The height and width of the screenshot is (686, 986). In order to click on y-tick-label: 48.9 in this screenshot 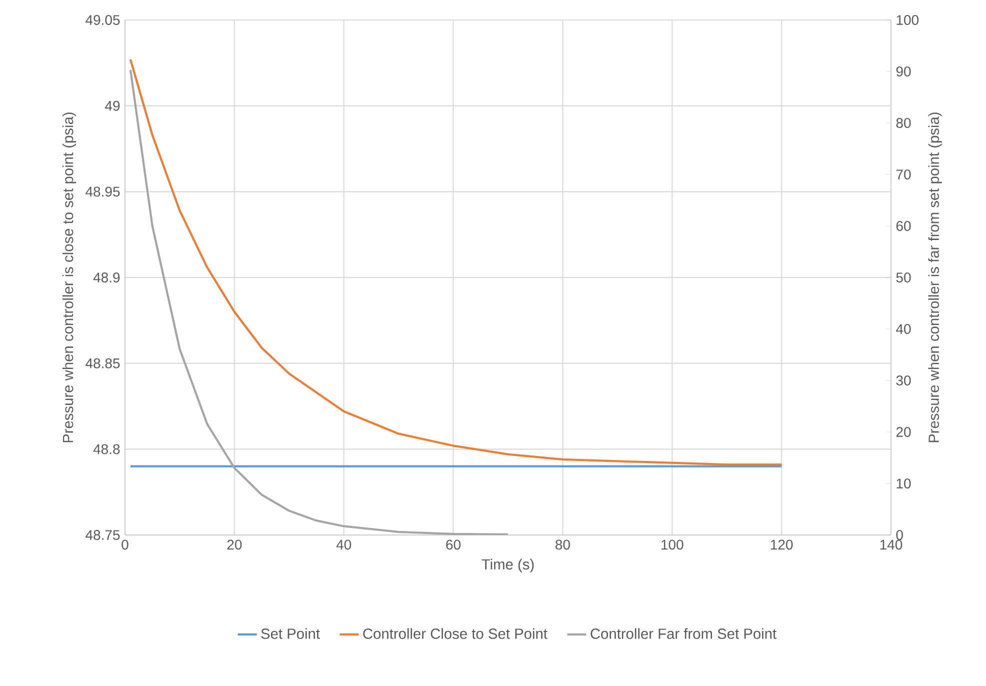, I will do `click(106, 277)`.